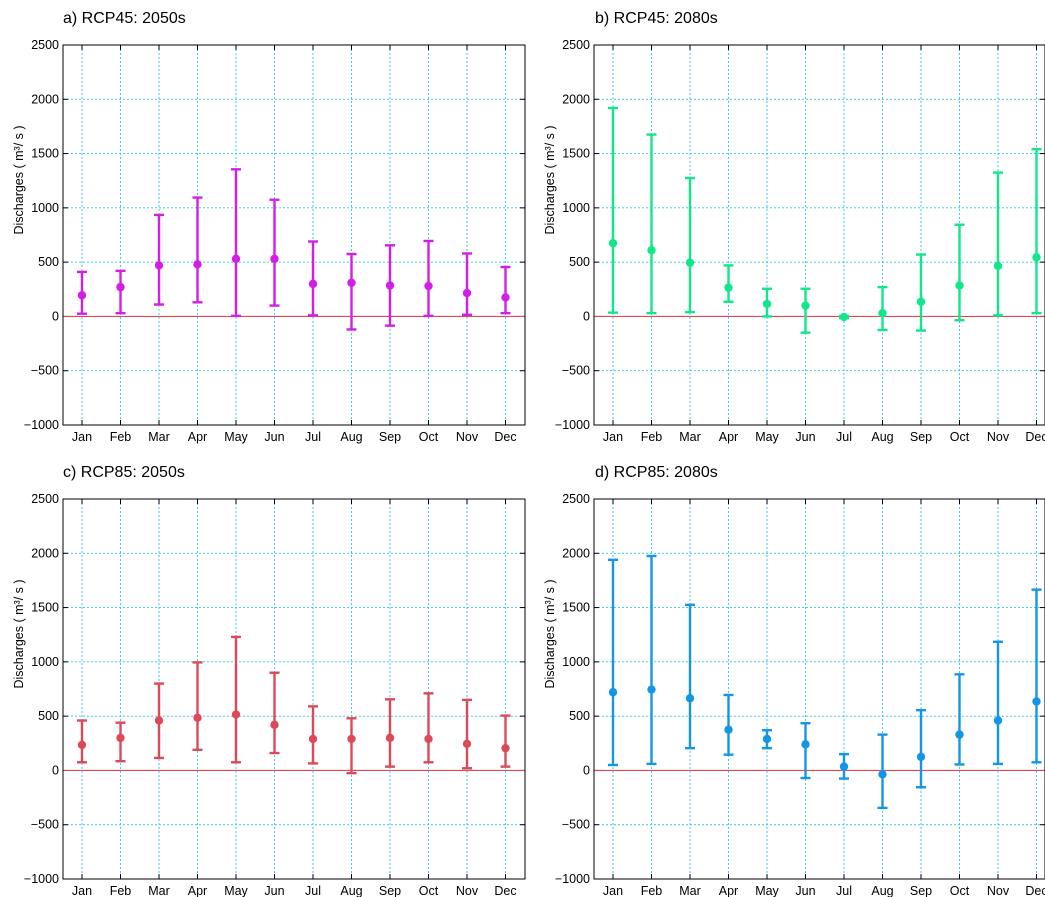  What do you see at coordinates (159, 259) in the screenshot?
I see `error-bar-mar` at bounding box center [159, 259].